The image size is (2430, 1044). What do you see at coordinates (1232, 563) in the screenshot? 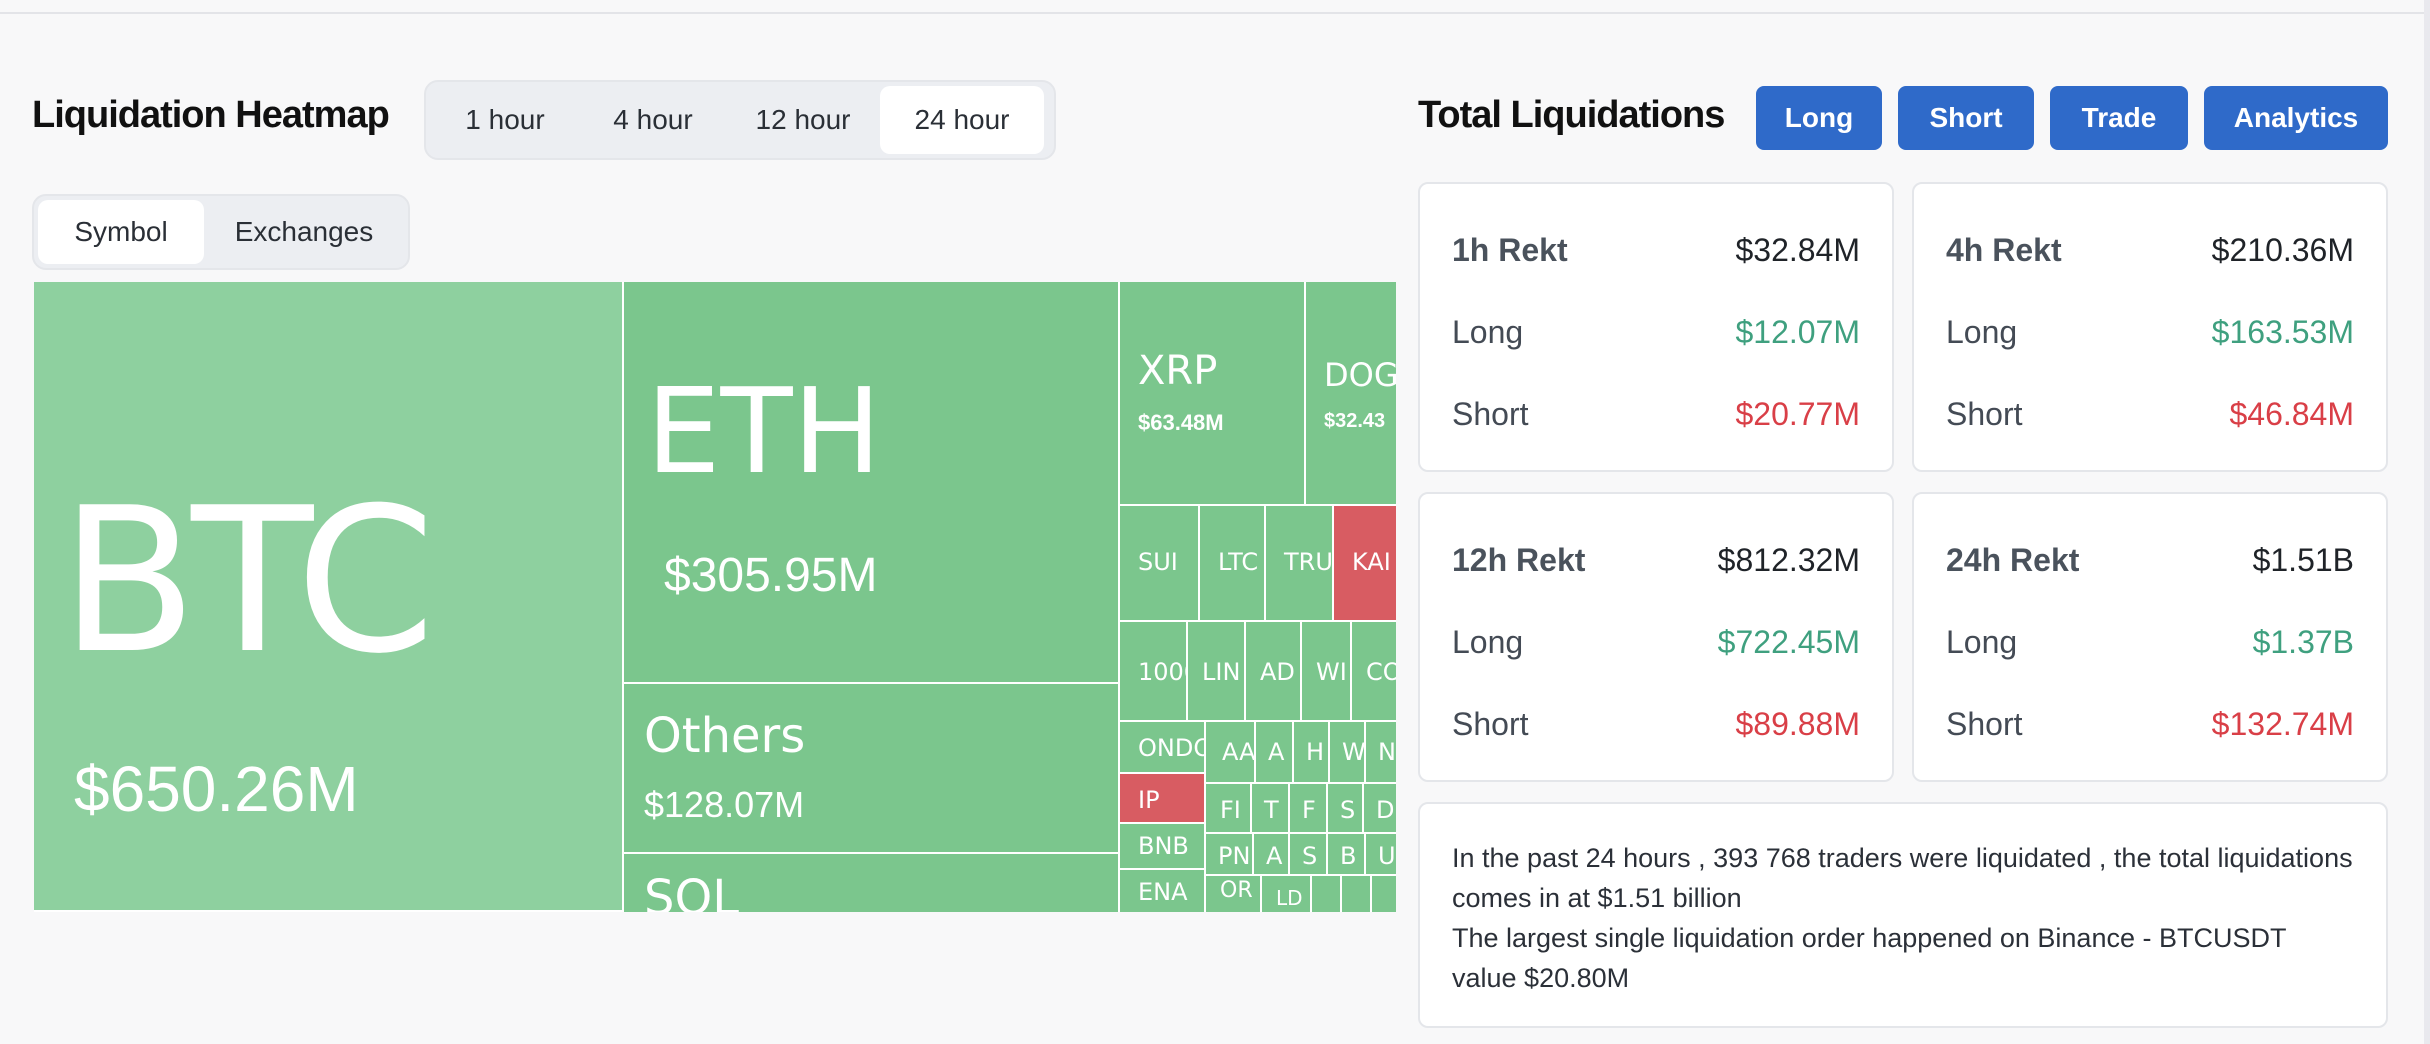
I see `treemap-cell-ltc: LTC` at bounding box center [1232, 563].